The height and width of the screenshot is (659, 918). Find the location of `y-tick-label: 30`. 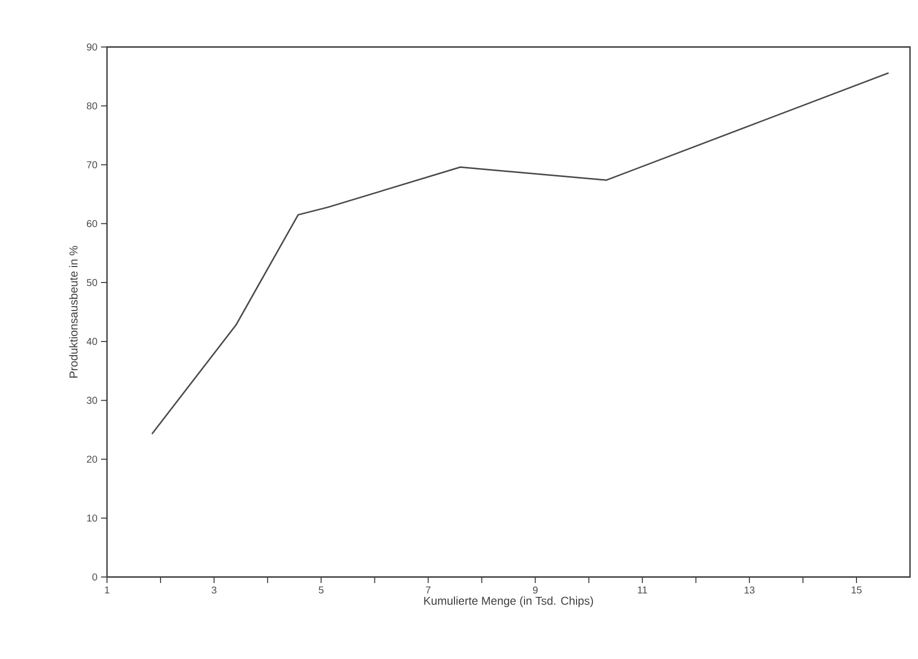

y-tick-label: 30 is located at coordinates (92, 400).